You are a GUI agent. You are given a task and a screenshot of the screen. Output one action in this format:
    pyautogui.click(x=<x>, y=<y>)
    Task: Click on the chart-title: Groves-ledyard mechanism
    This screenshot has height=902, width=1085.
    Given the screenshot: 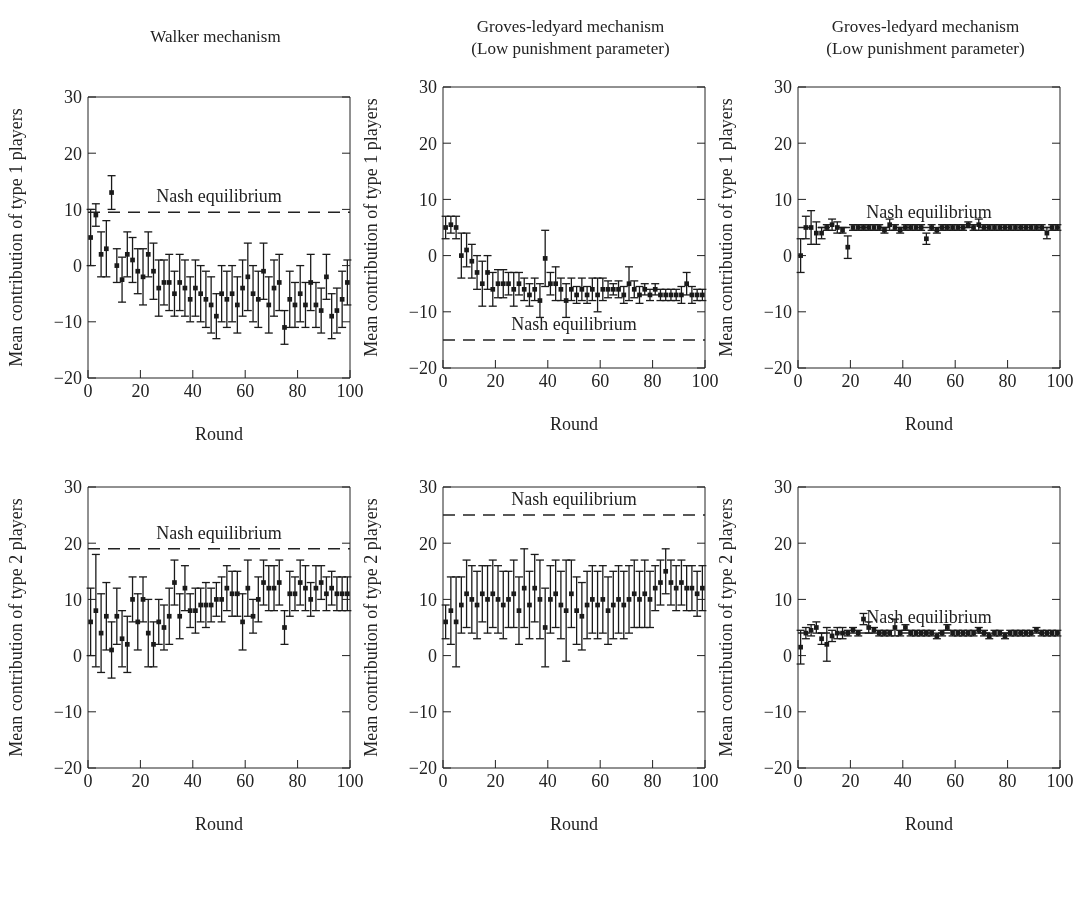 What is the action you would take?
    pyautogui.click(x=925, y=27)
    